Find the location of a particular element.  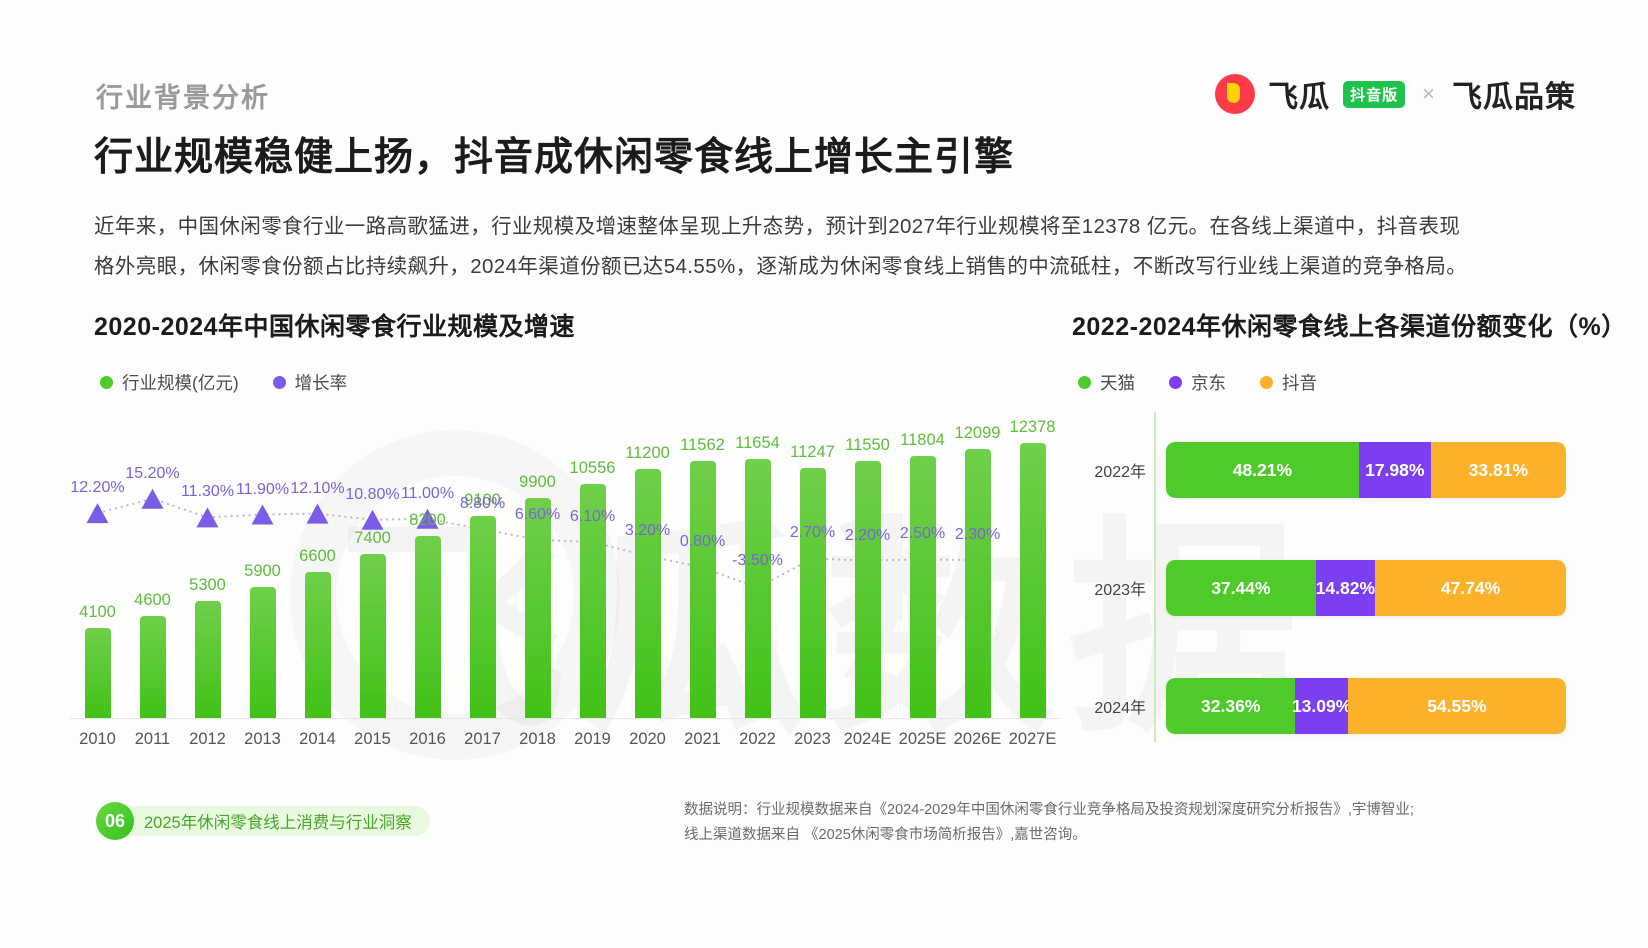

growth-rate-label: 6.10% is located at coordinates (592, 517).